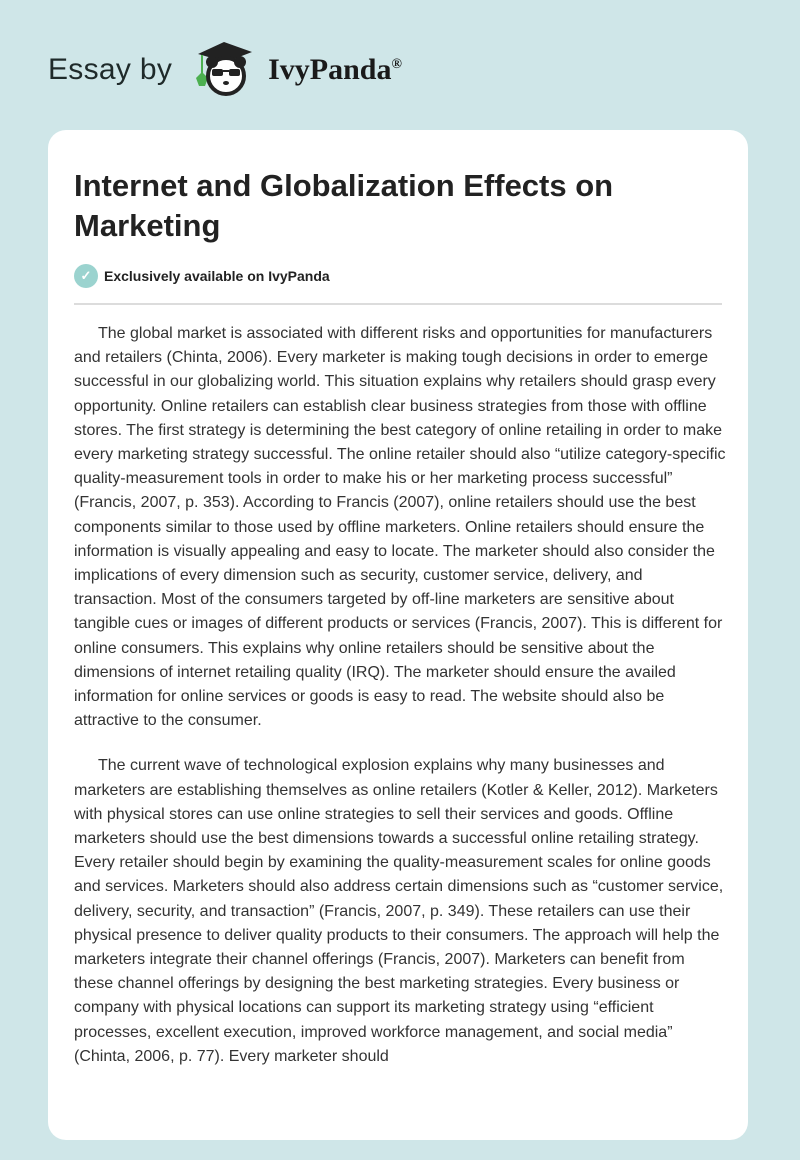 Image resolution: width=800 pixels, height=1160 pixels. Describe the element at coordinates (396, 64) in the screenshot. I see `registered-mark: ®` at that location.